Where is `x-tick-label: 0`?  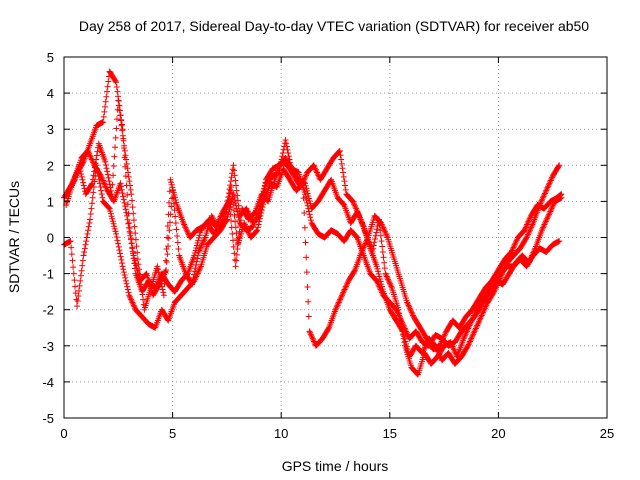 x-tick-label: 0 is located at coordinates (63, 433).